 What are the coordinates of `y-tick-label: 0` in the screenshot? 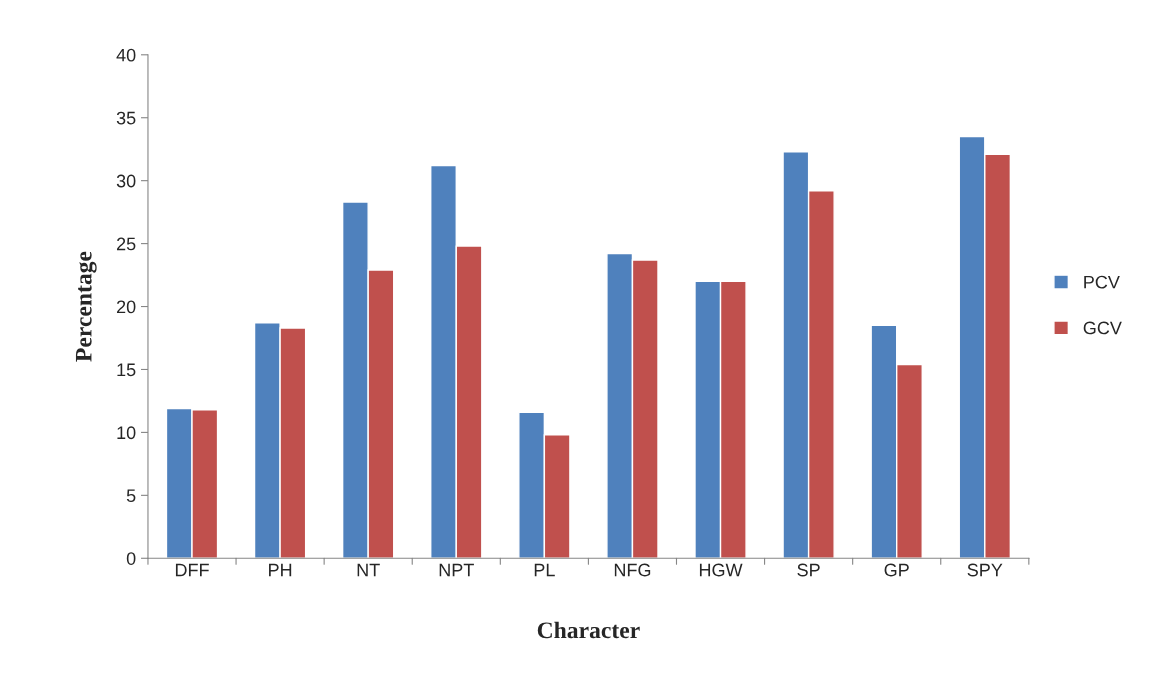 It's located at (131, 558).